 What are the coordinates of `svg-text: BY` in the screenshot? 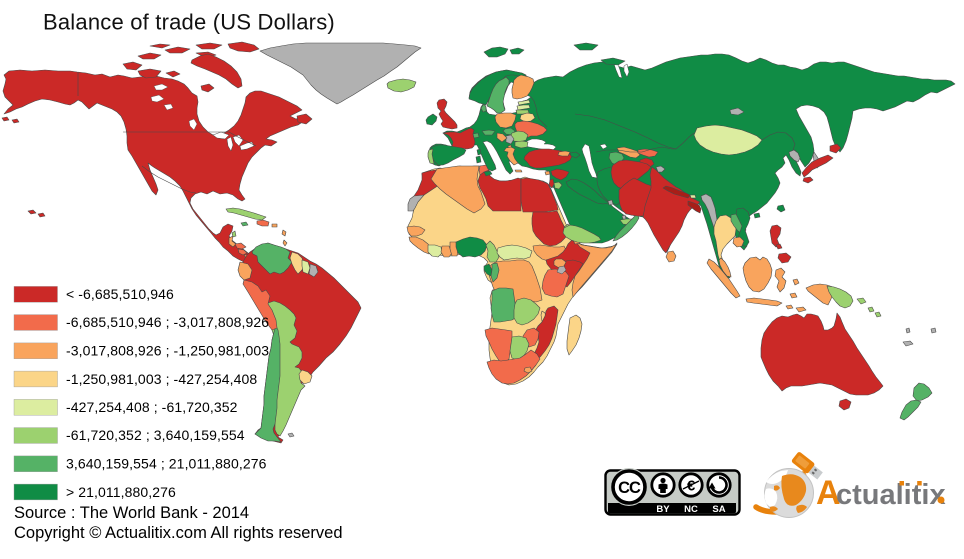 It's located at (663, 509).